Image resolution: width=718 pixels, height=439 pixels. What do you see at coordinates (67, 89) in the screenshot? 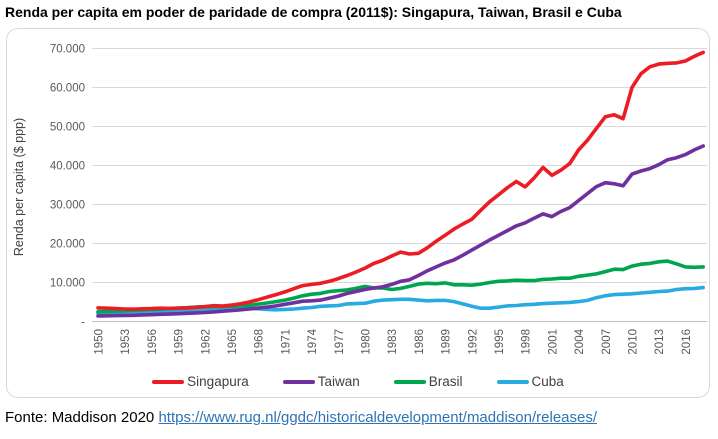
I see `y-tick-label: 60.000` at bounding box center [67, 89].